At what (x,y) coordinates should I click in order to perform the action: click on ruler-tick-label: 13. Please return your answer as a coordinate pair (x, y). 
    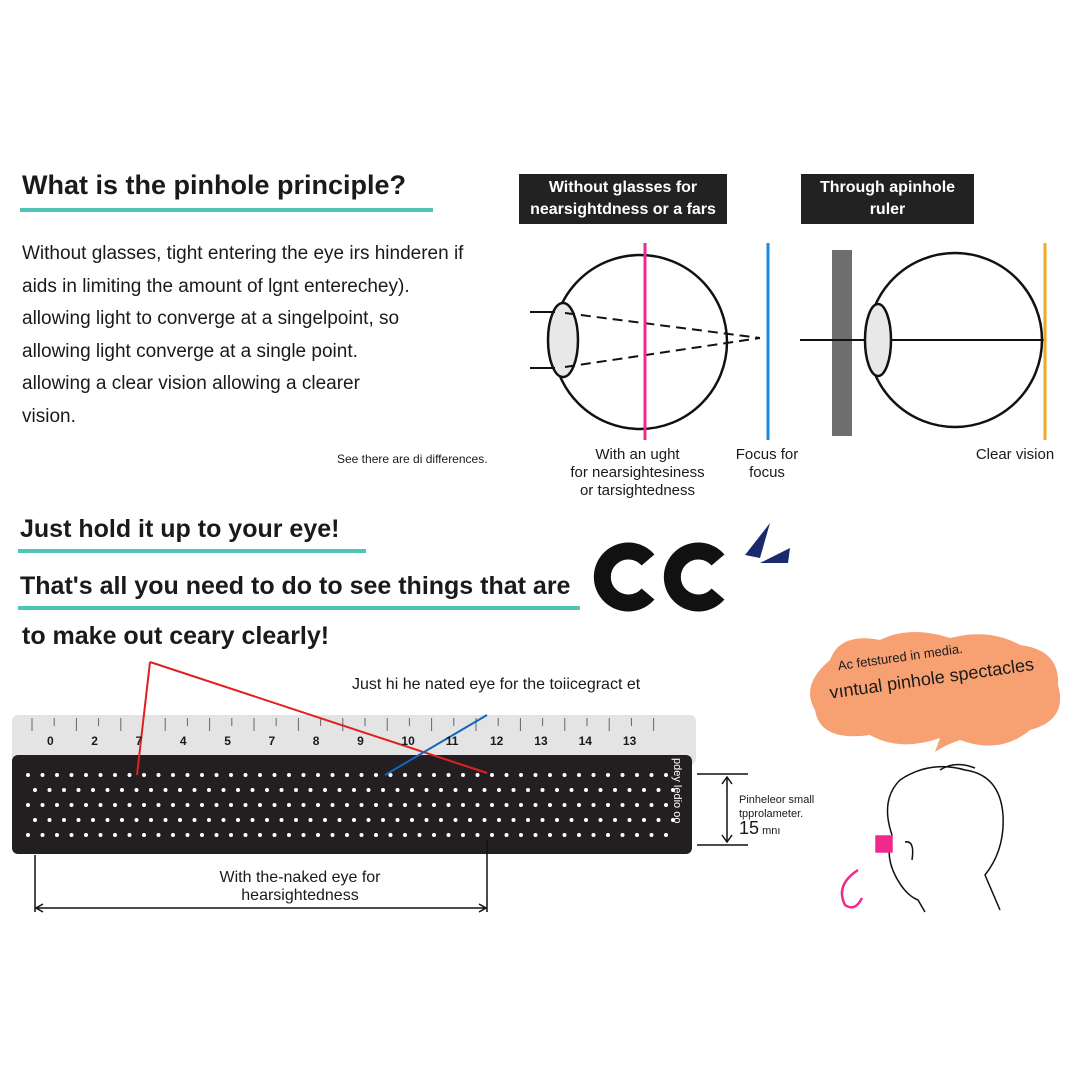
    Looking at the image, I should click on (541, 741).